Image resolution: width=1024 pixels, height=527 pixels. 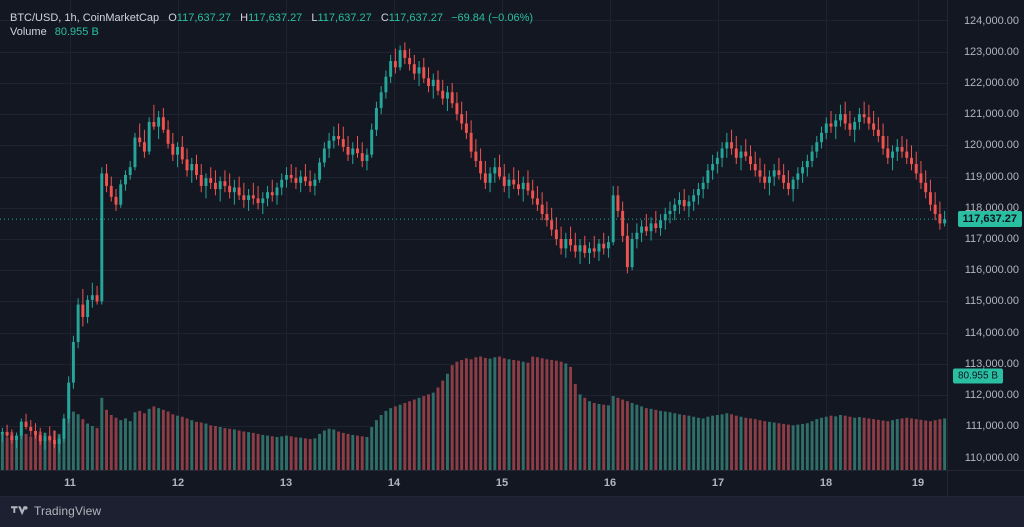 What do you see at coordinates (991, 114) in the screenshot?
I see `price-axis-tick: 121,000.00` at bounding box center [991, 114].